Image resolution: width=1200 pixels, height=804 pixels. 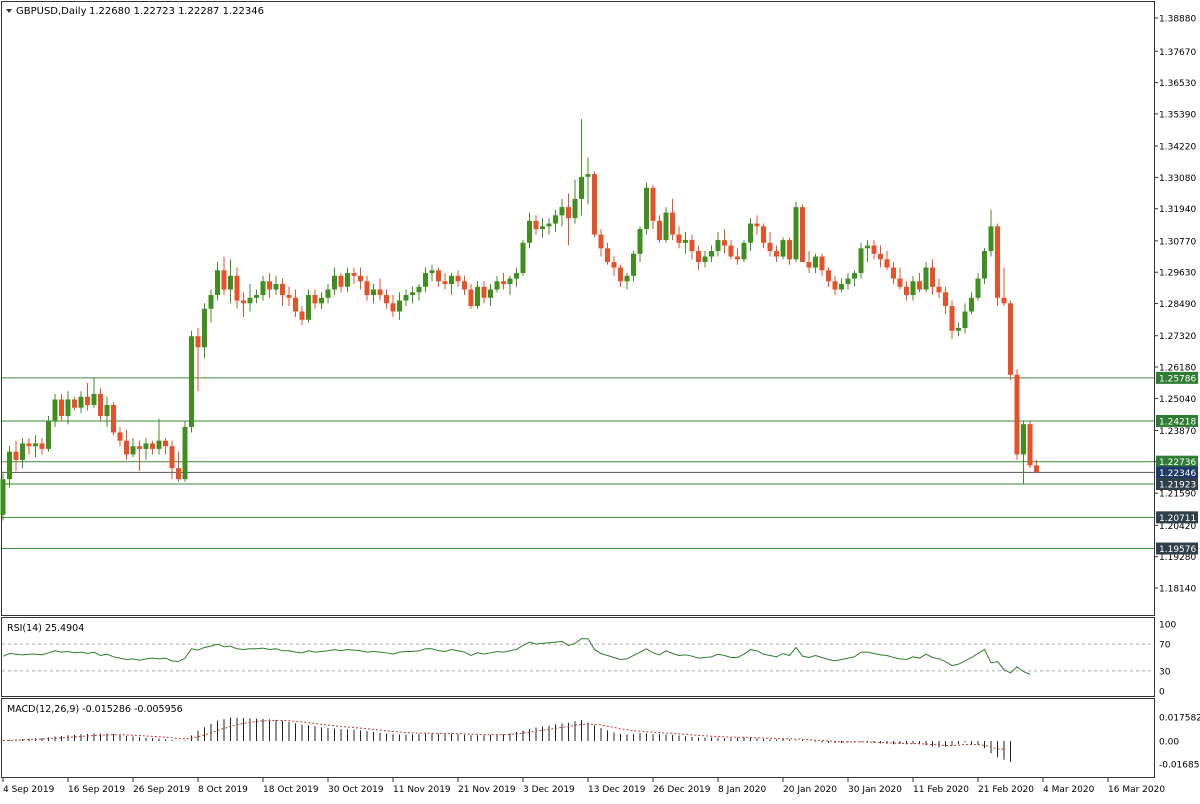 I want to click on dropdown-triangle-icon, so click(x=9, y=11).